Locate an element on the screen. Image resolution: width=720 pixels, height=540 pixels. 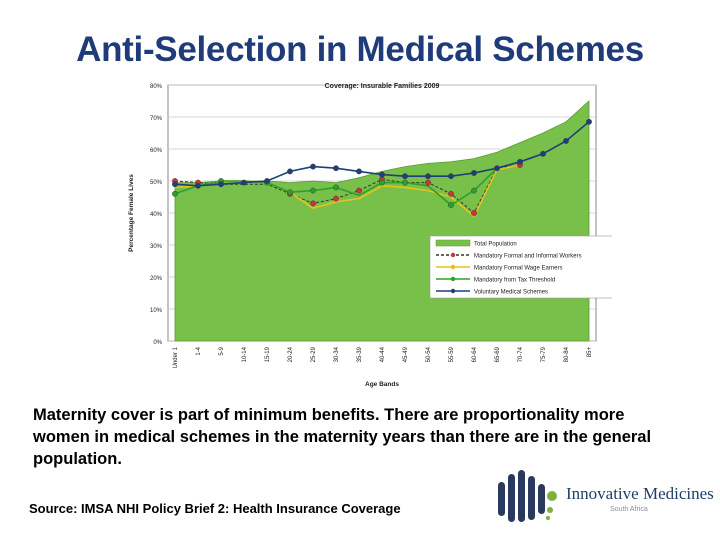
y-tick-label: 40% is located at coordinates (156, 215).